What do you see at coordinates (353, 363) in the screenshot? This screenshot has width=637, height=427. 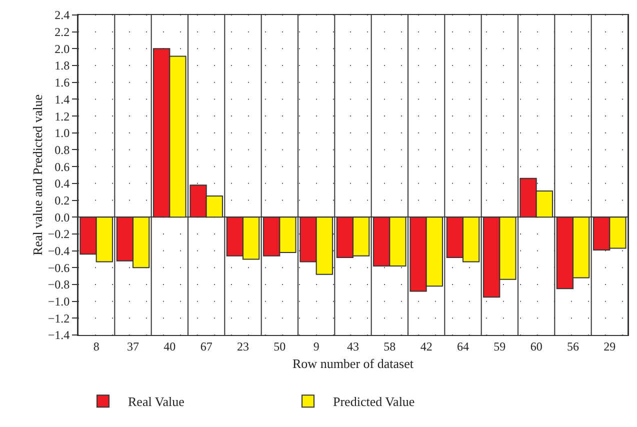 I see `x-axis-title: Row number of dataset` at bounding box center [353, 363].